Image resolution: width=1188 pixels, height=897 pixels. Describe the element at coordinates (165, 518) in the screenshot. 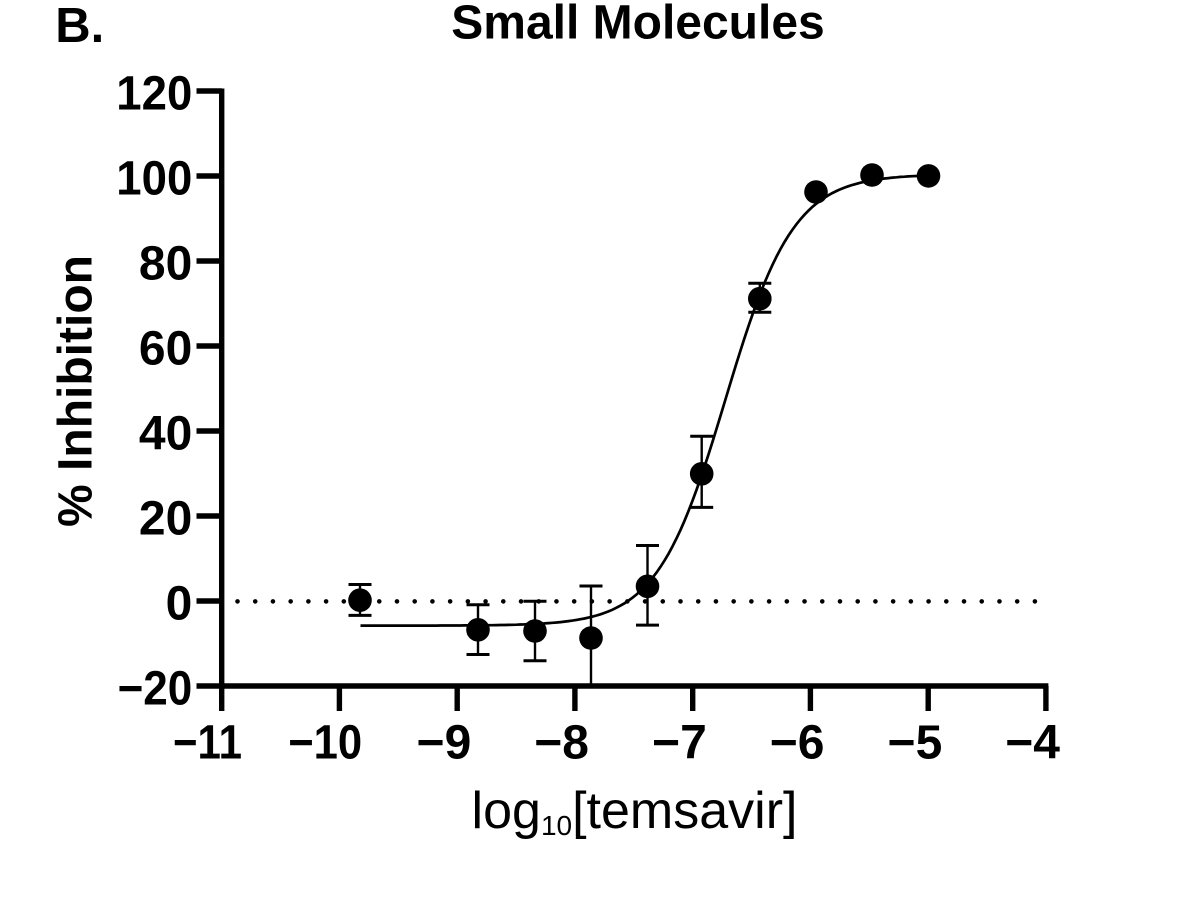

I see `svg-text: 20` at that location.